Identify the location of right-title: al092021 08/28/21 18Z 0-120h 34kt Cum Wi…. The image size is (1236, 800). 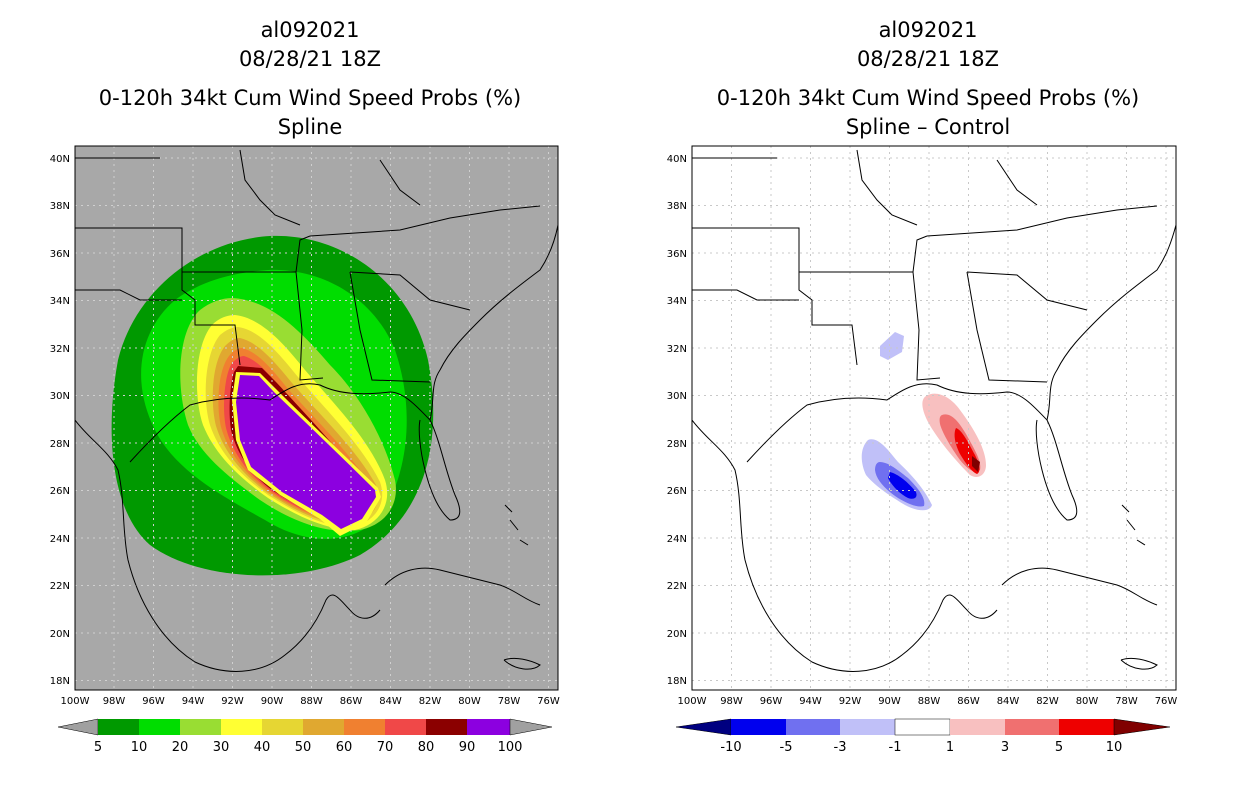
(928, 79).